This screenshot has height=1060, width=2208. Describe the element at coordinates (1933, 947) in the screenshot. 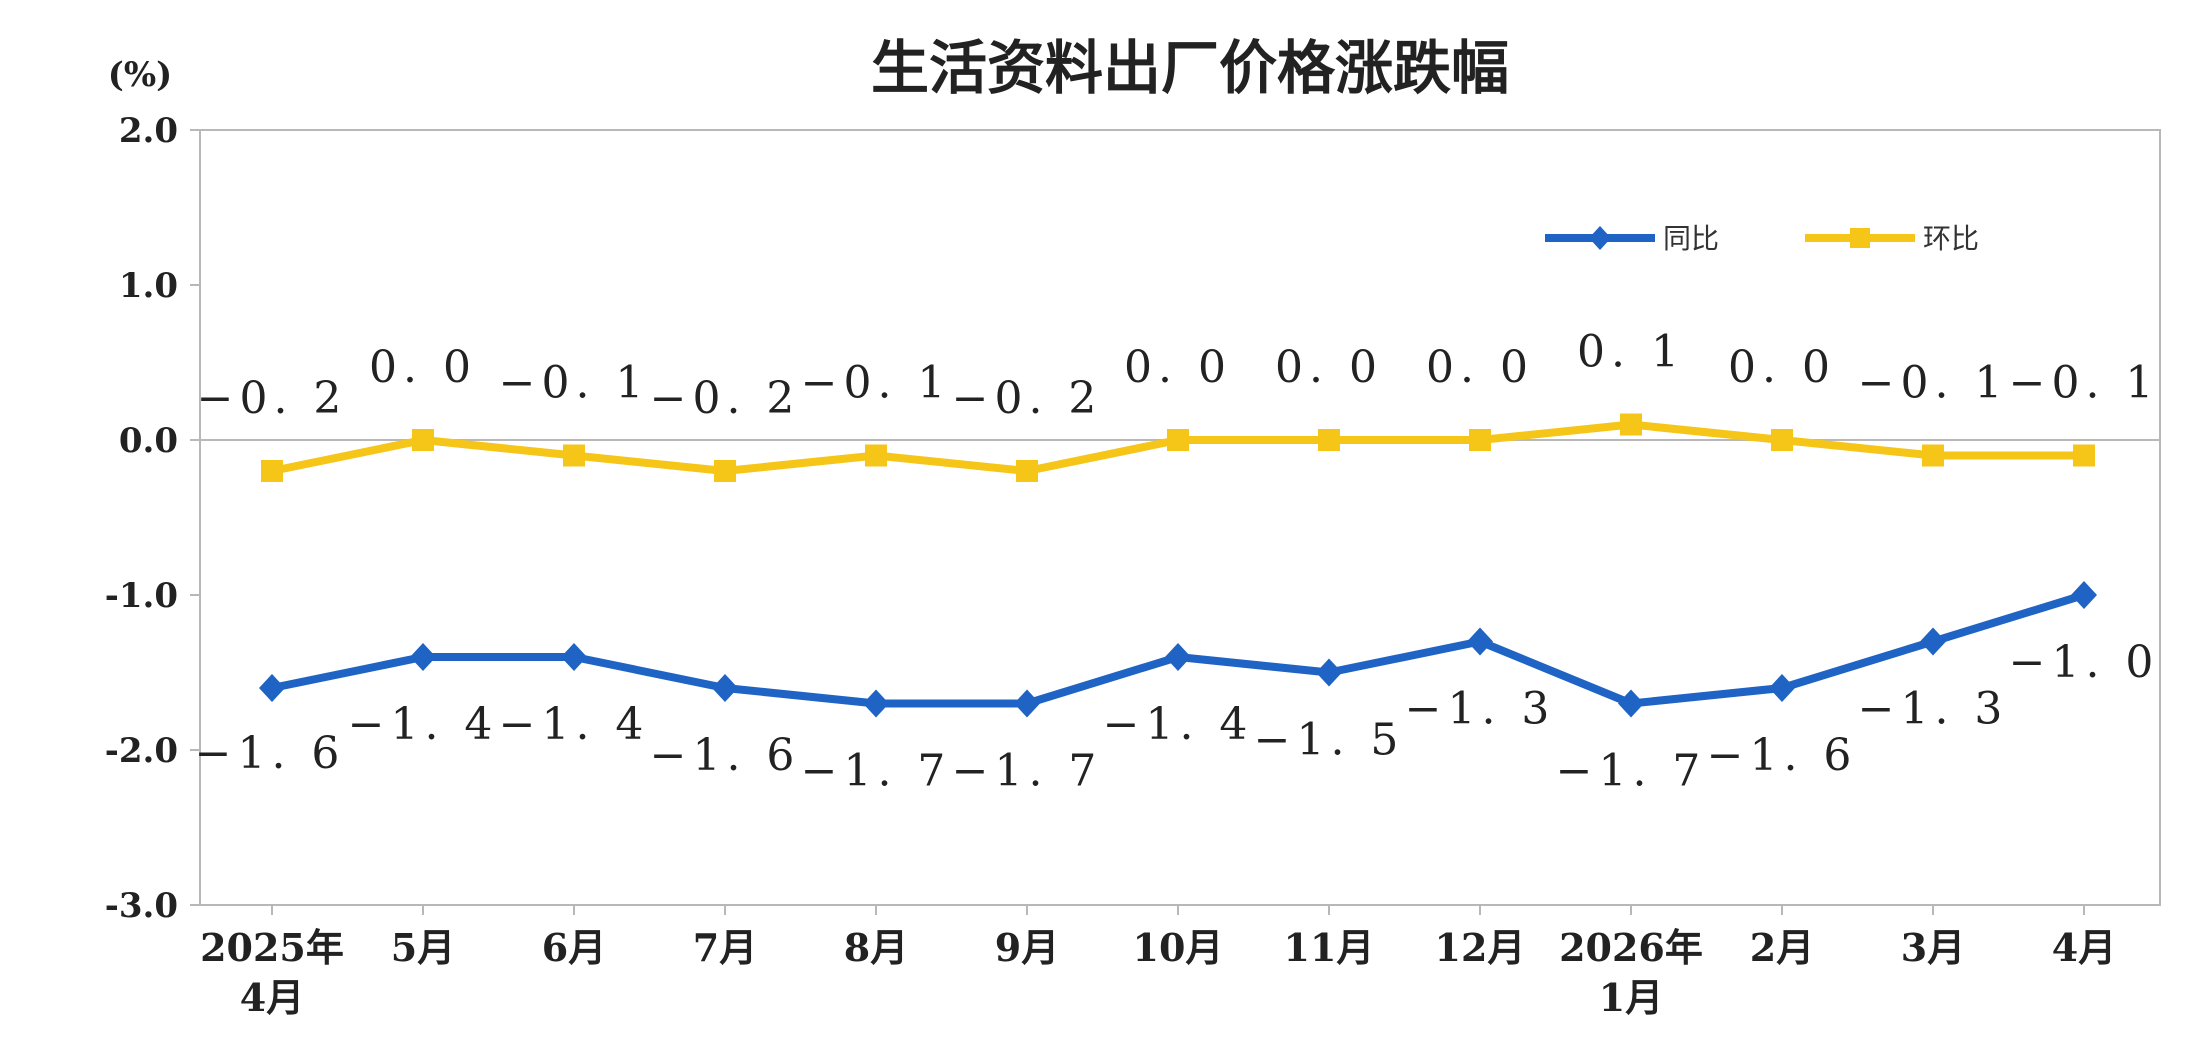

I see `x-tick-label: 3月` at that location.